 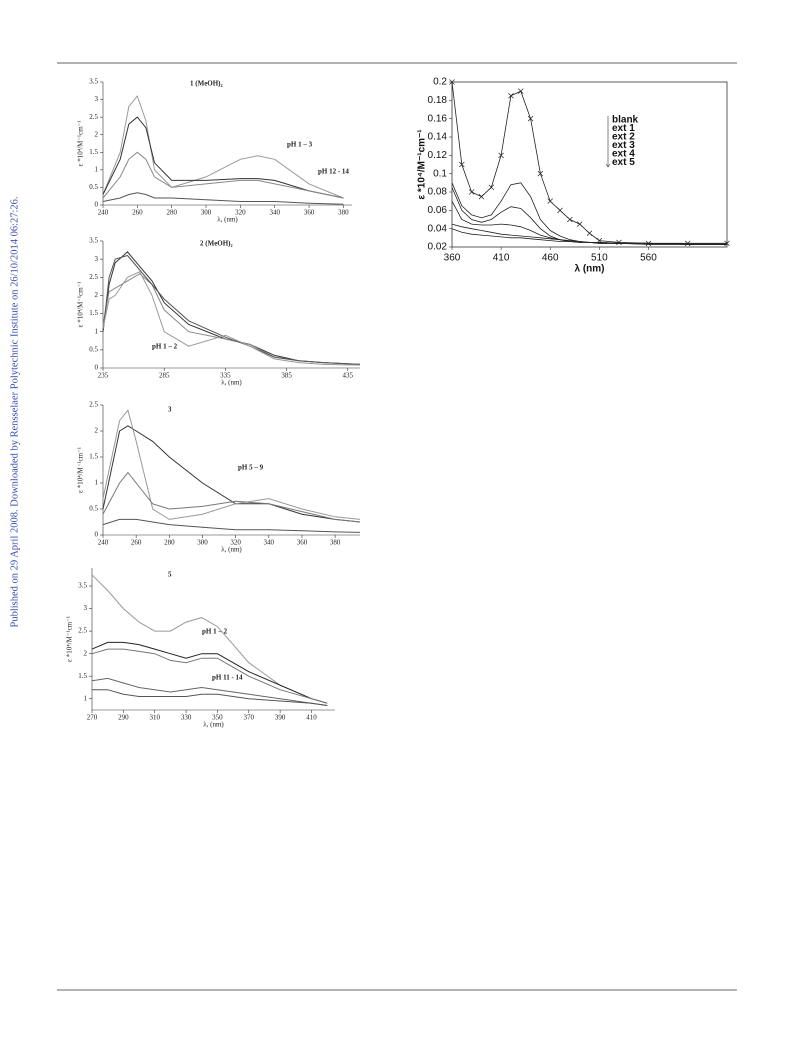 What do you see at coordinates (136, 543) in the screenshot?
I see `x-tick-label: 260` at bounding box center [136, 543].